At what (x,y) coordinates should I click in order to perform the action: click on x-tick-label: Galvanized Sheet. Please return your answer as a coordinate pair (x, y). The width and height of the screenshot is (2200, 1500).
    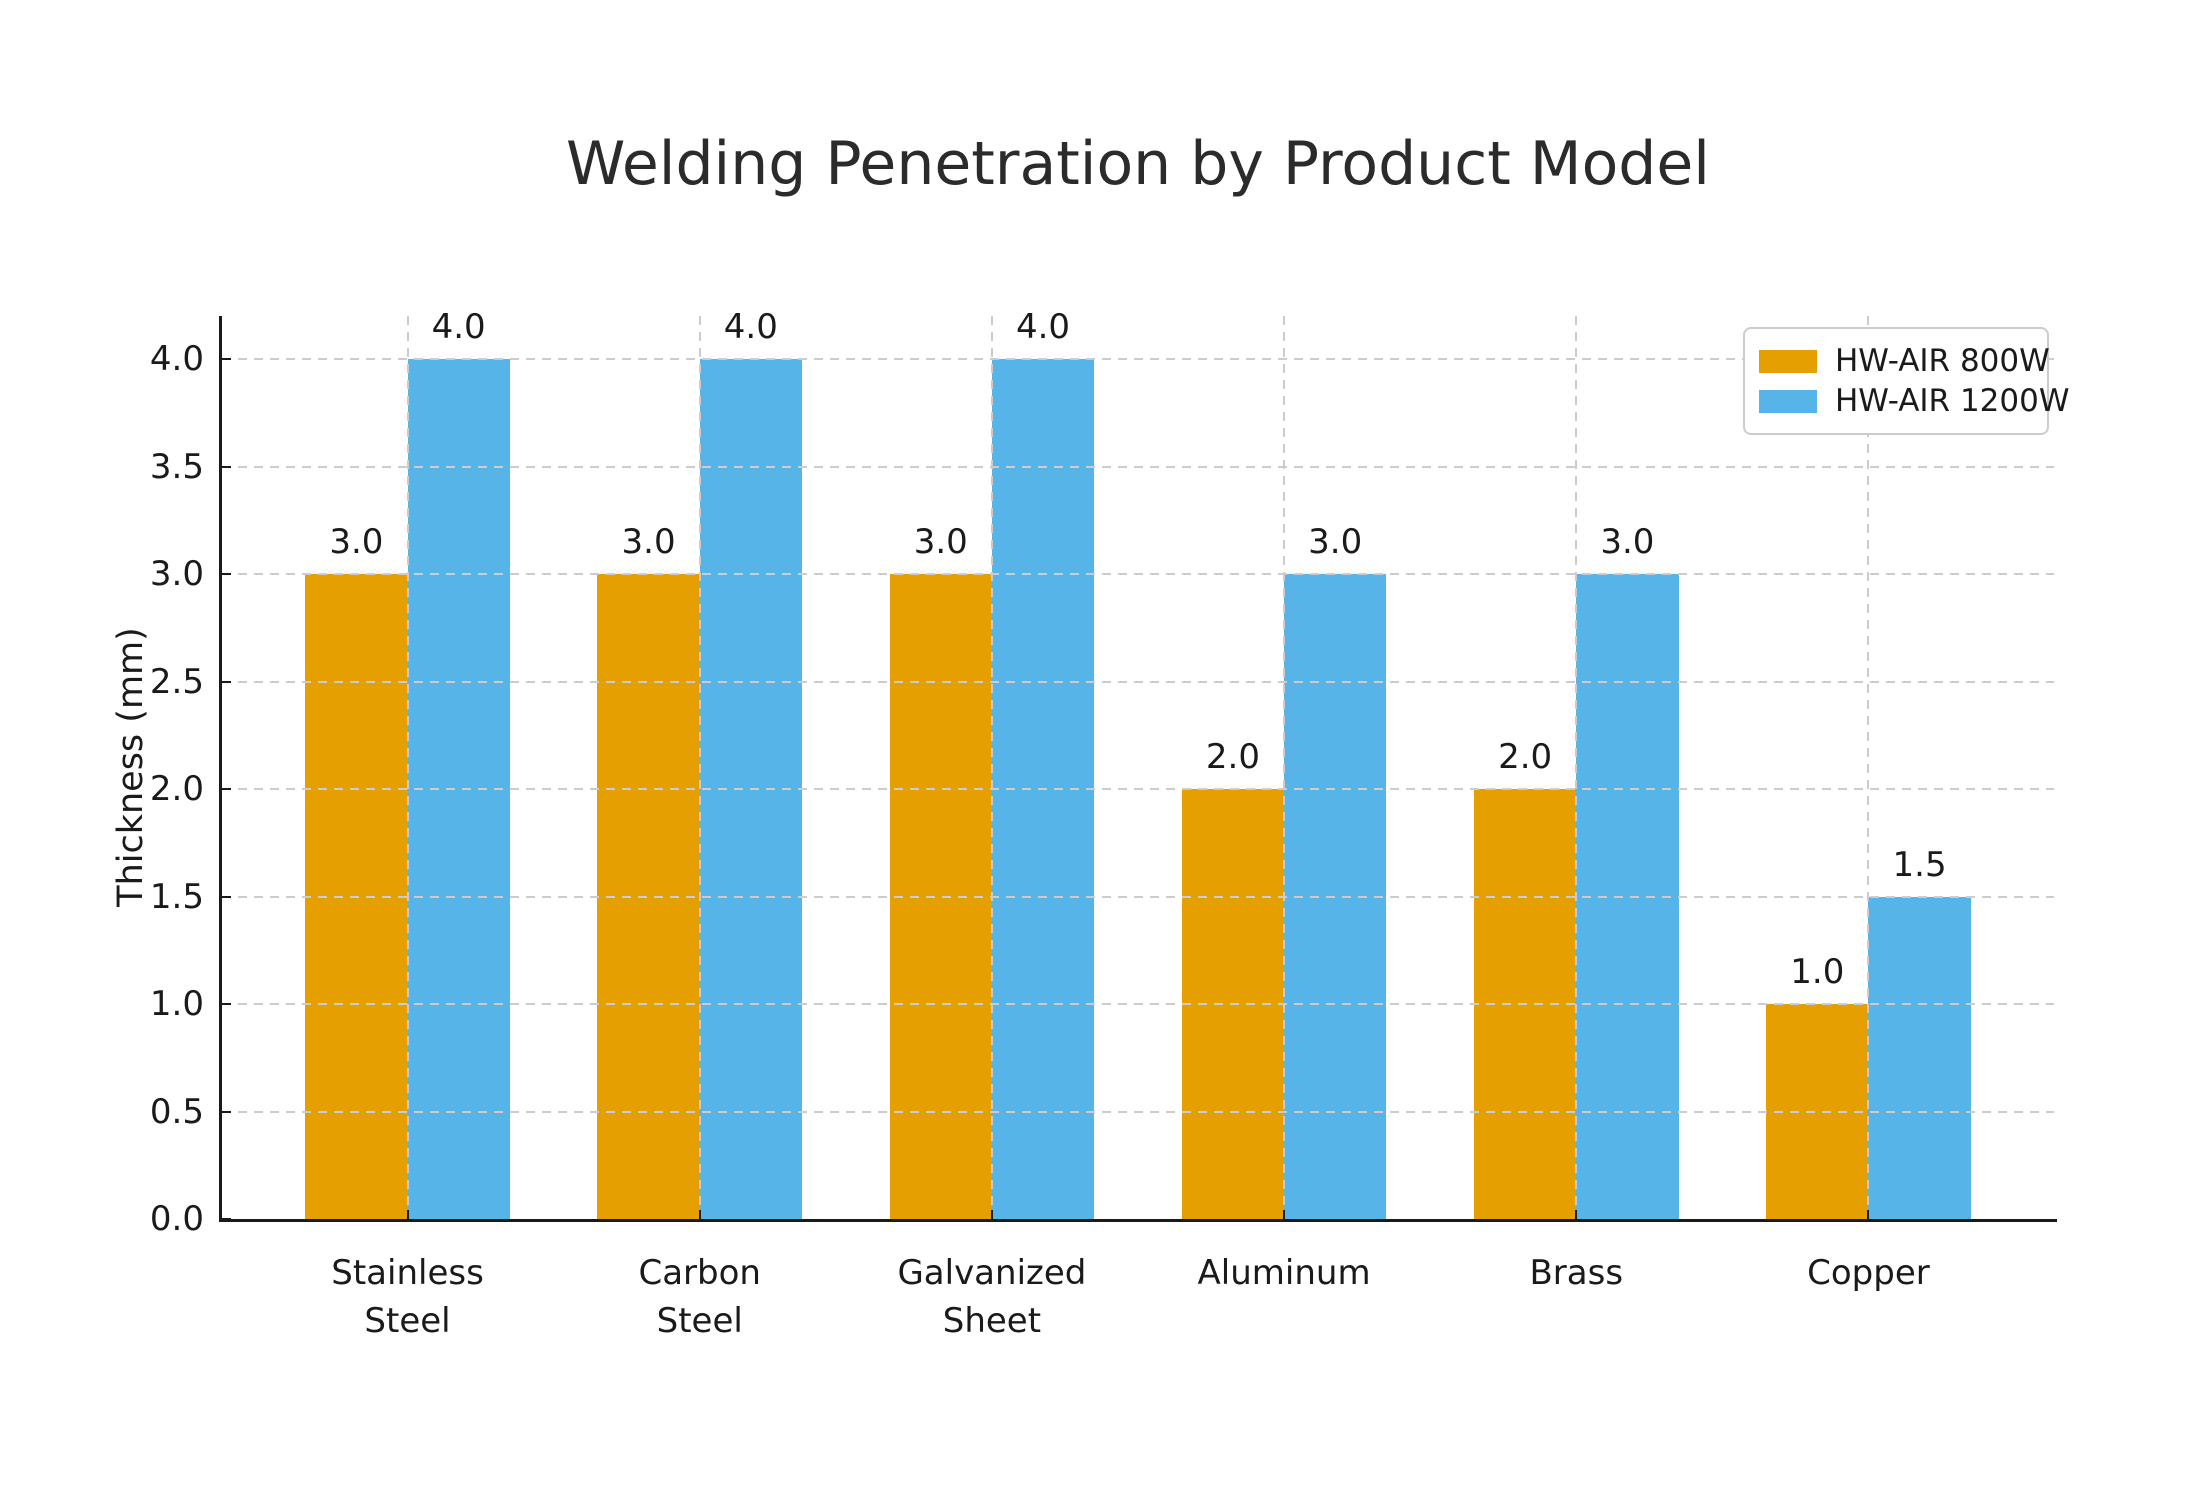
    Looking at the image, I should click on (992, 1297).